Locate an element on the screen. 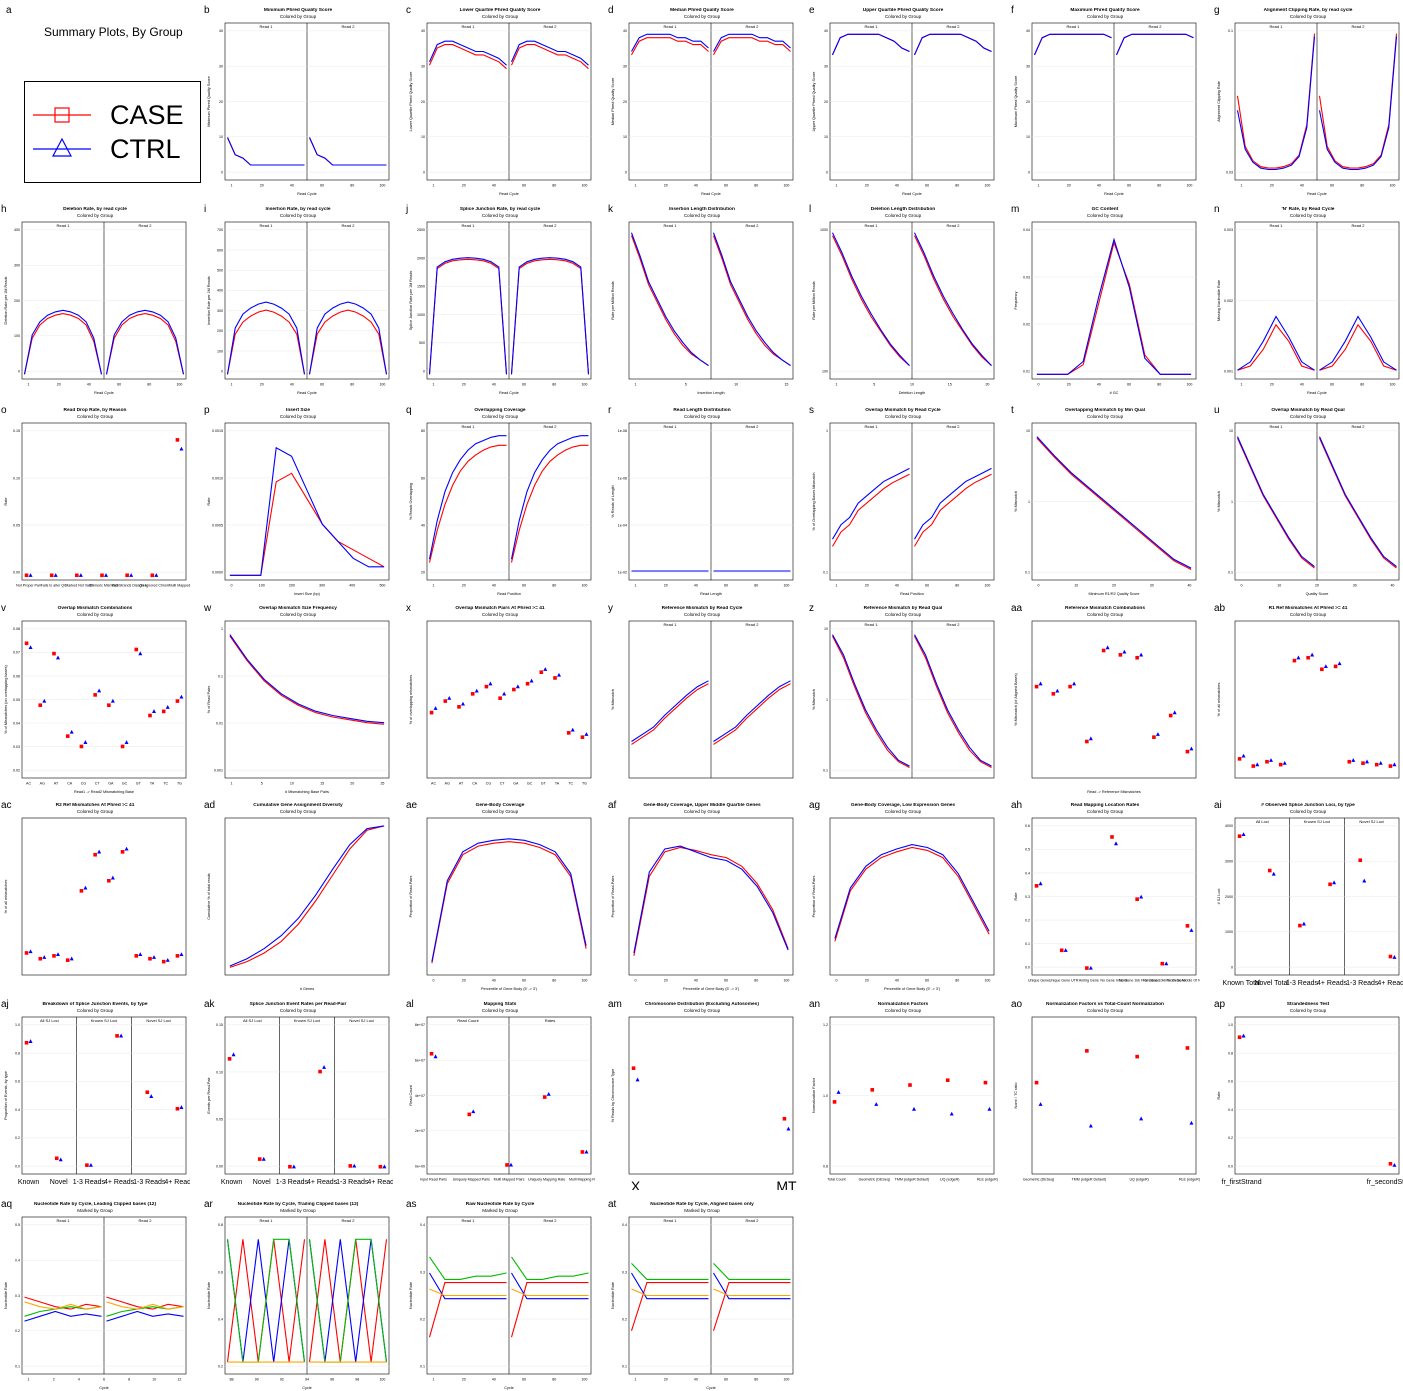 The image size is (1403, 1391). x-axis-label: Cycle is located at coordinates (307, 1388).